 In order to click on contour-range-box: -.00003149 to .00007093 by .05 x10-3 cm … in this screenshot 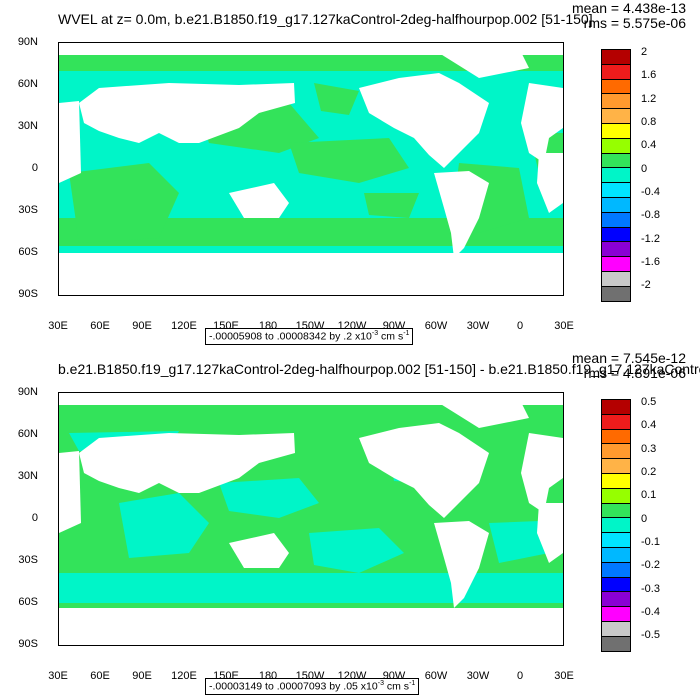, I will do `click(312, 686)`.